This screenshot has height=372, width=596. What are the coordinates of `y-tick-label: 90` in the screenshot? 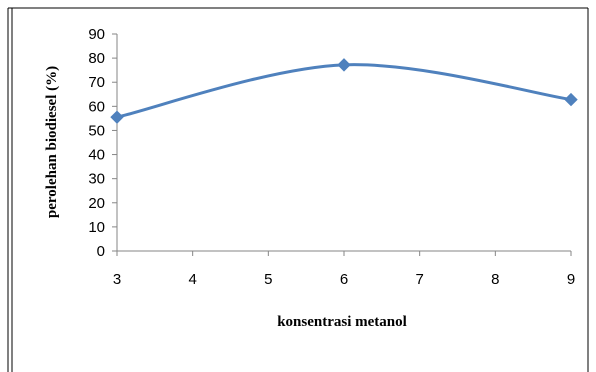 It's located at (96, 34).